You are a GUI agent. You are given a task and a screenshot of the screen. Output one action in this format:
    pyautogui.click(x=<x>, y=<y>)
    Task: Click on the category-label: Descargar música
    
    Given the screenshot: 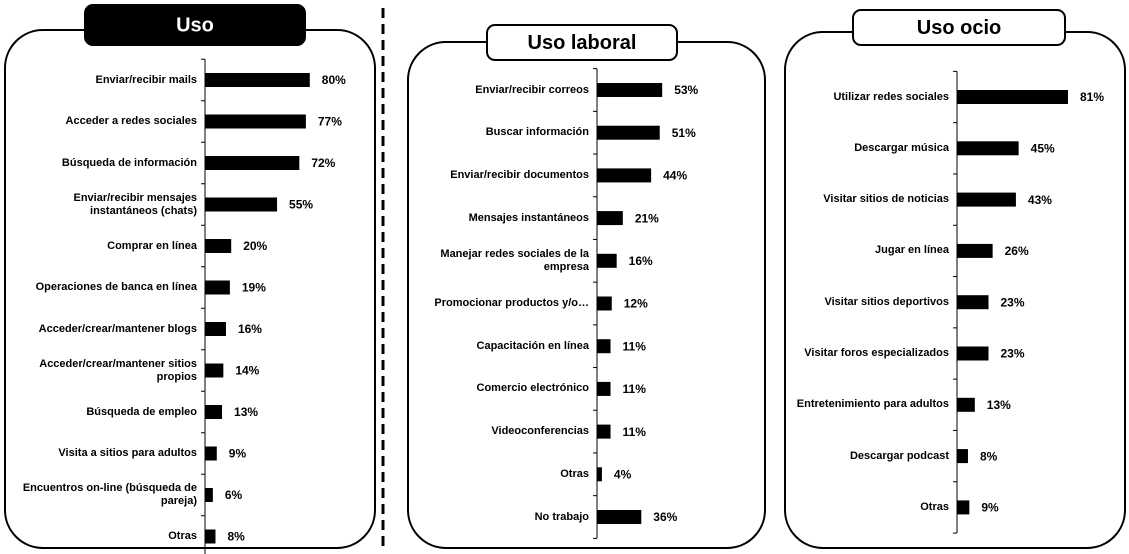 What is the action you would take?
    pyautogui.click(x=901, y=147)
    